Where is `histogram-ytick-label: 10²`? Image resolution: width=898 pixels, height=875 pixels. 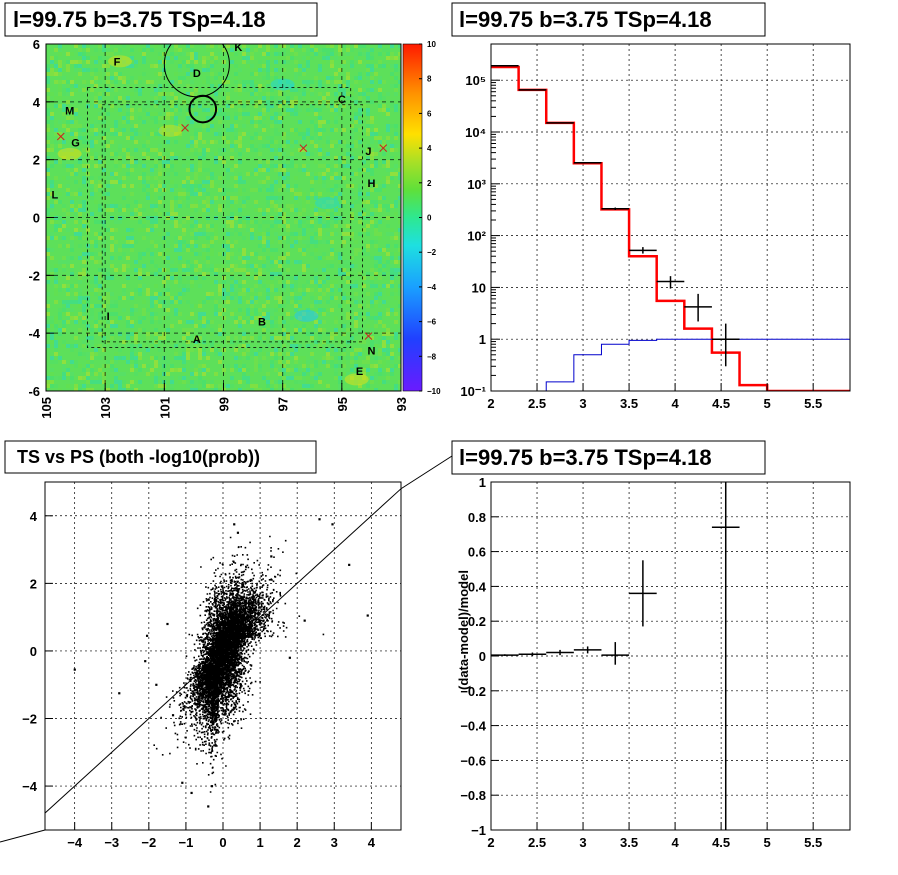
histogram-ytick-label: 10² is located at coordinates (476, 236).